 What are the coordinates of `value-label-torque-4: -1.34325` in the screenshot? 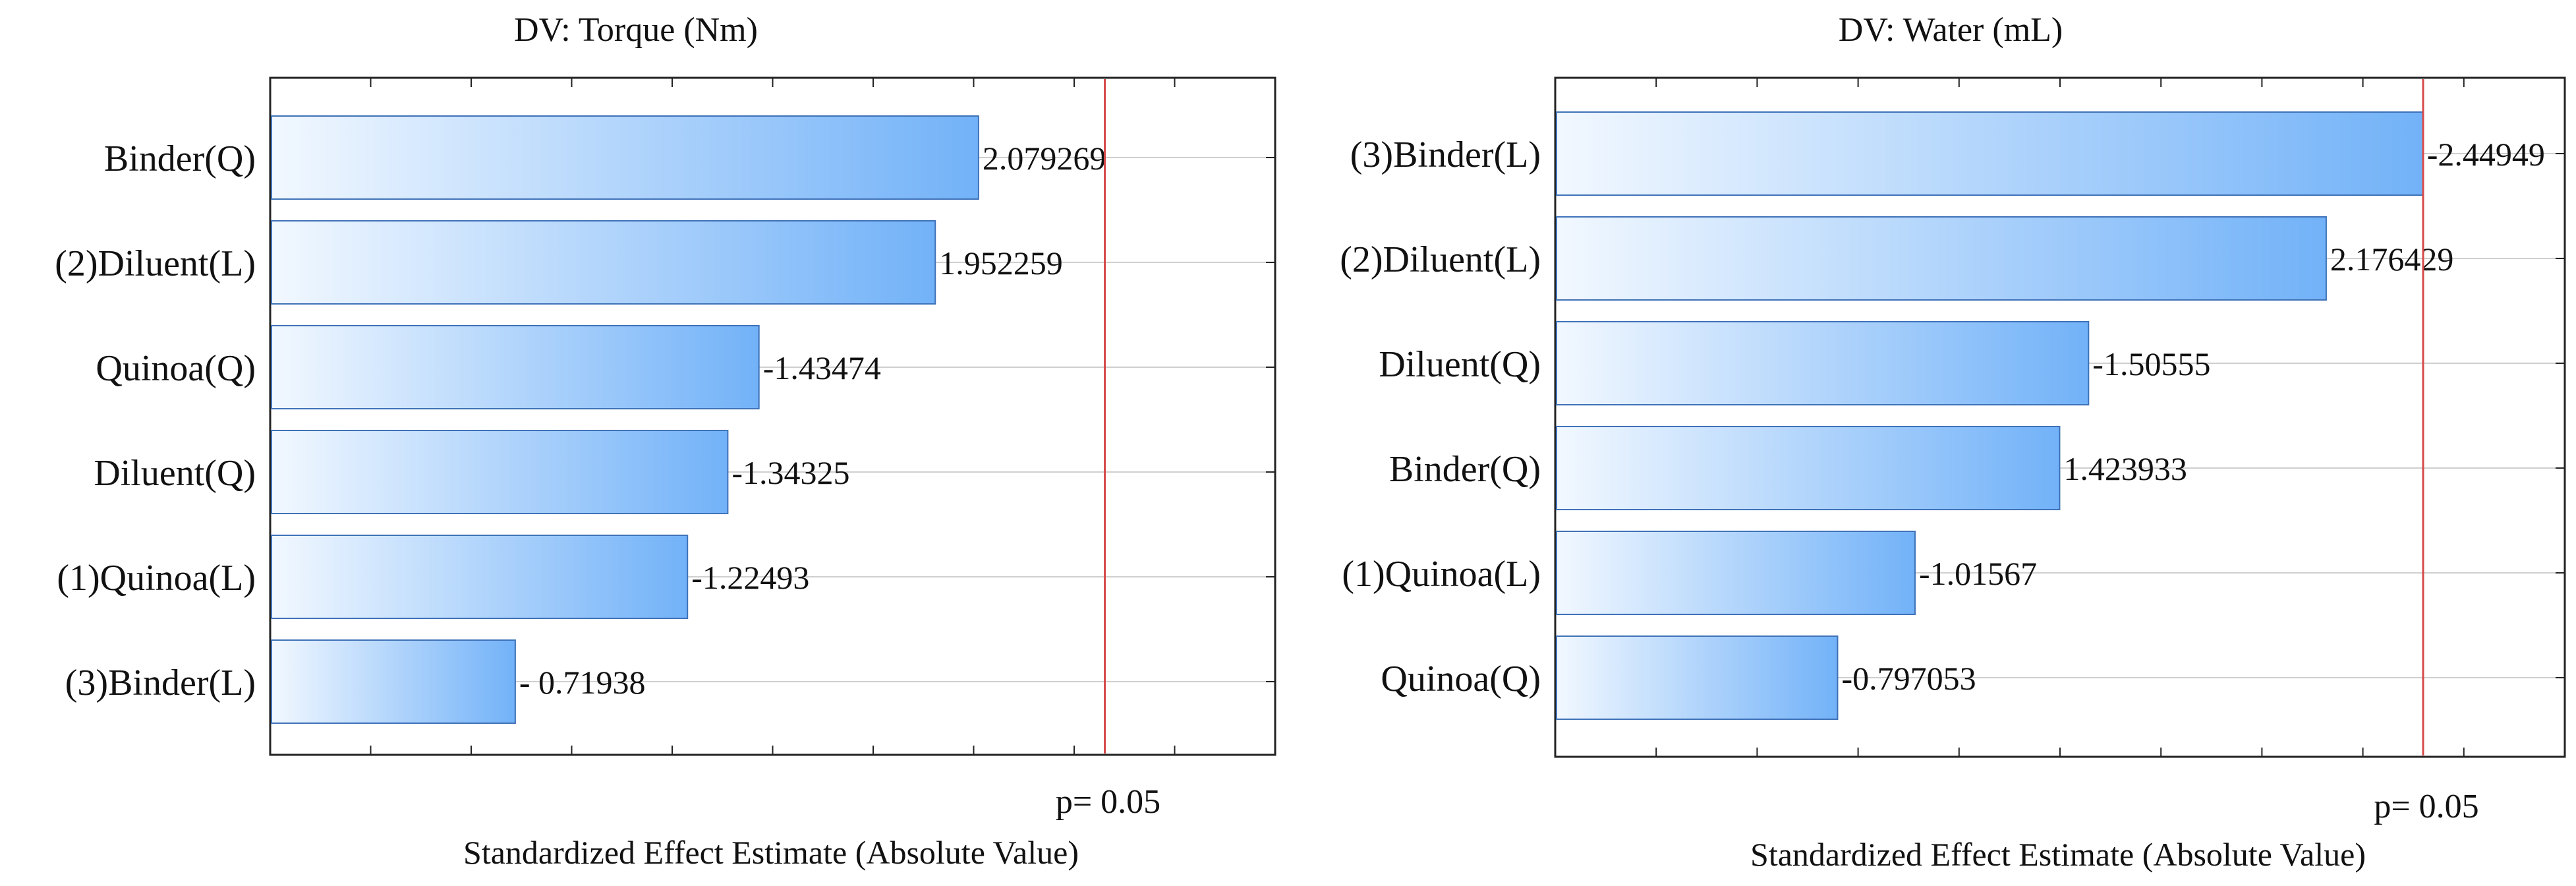 It's located at (790, 472).